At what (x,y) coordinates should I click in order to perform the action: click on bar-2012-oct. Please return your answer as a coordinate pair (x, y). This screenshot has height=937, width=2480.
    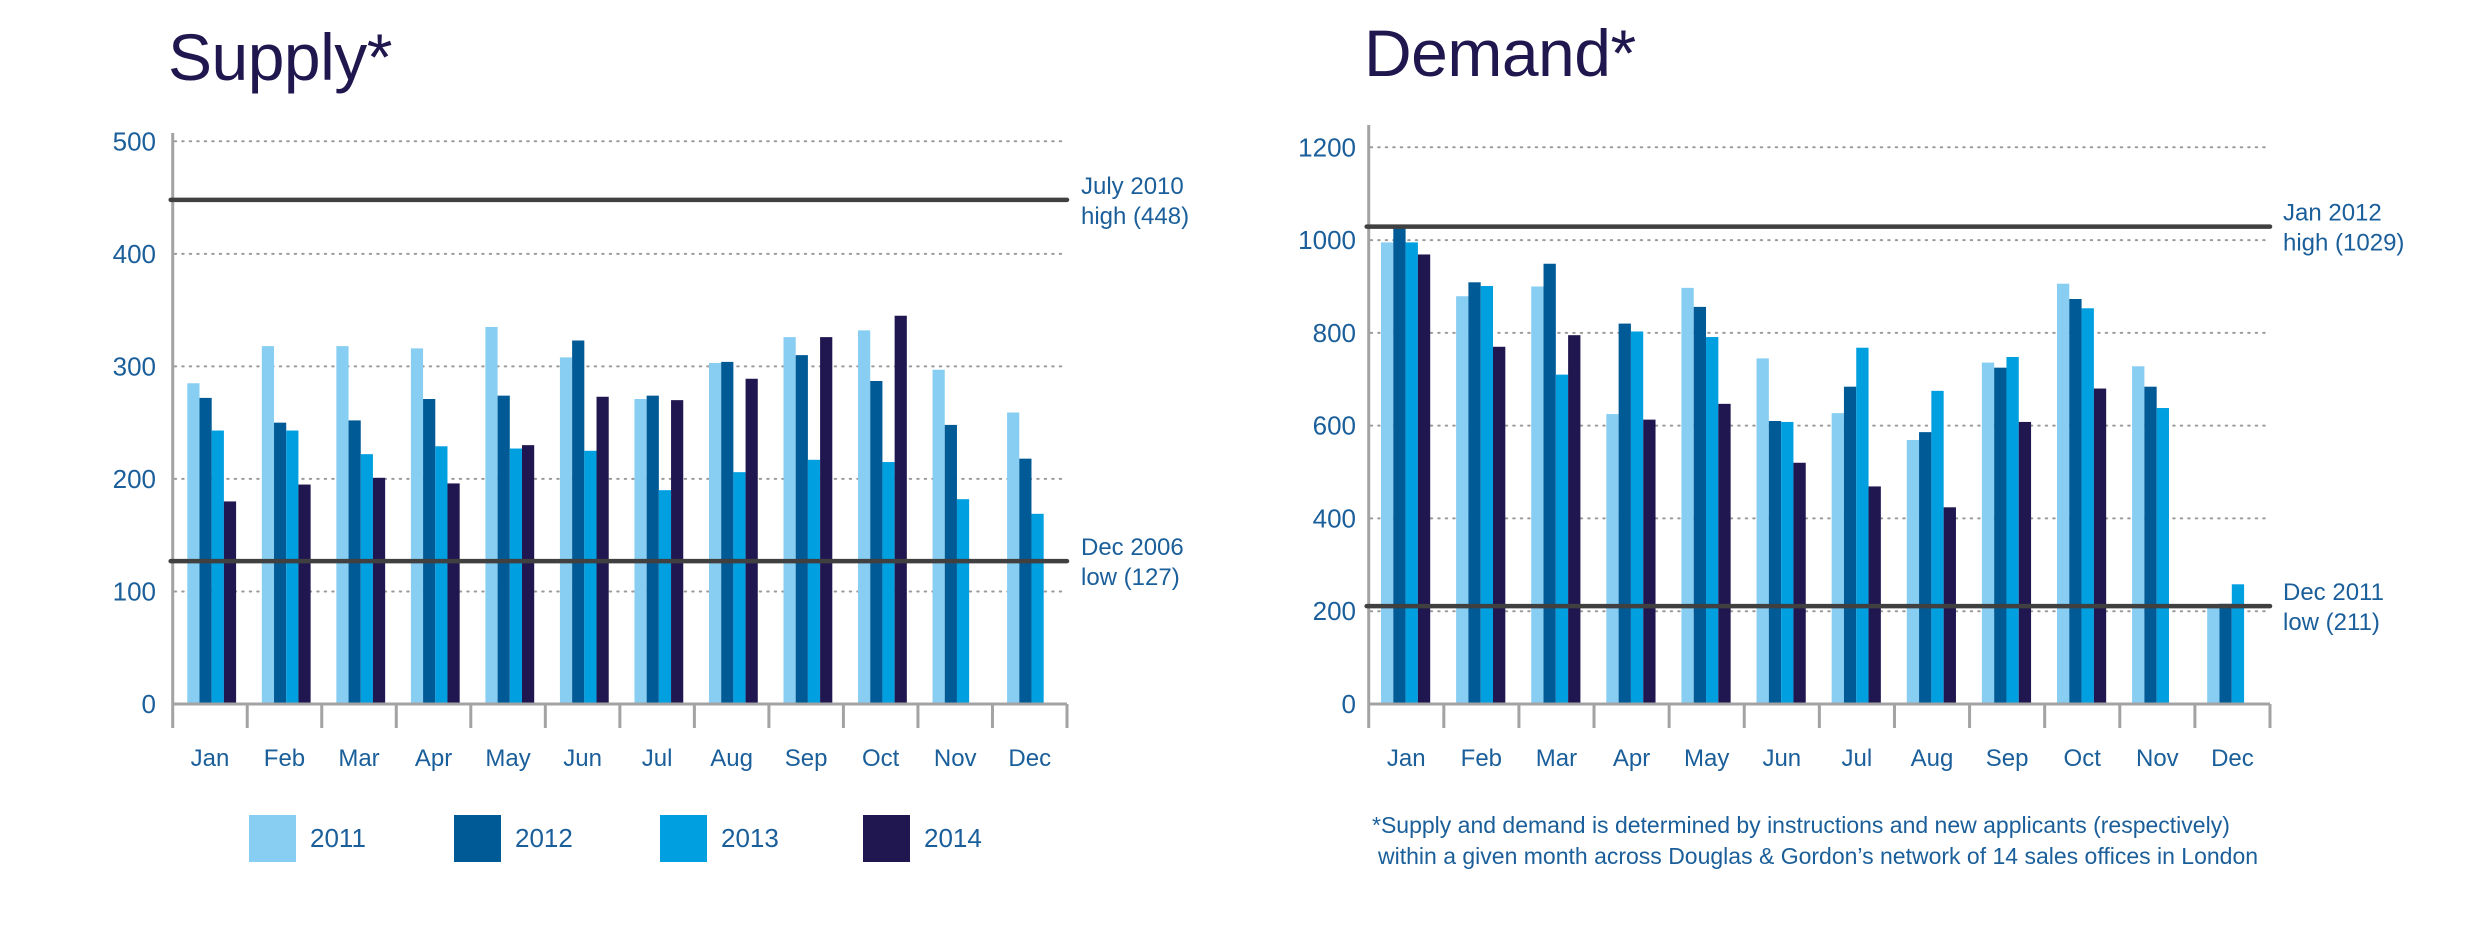
    Looking at the image, I should click on (876, 542).